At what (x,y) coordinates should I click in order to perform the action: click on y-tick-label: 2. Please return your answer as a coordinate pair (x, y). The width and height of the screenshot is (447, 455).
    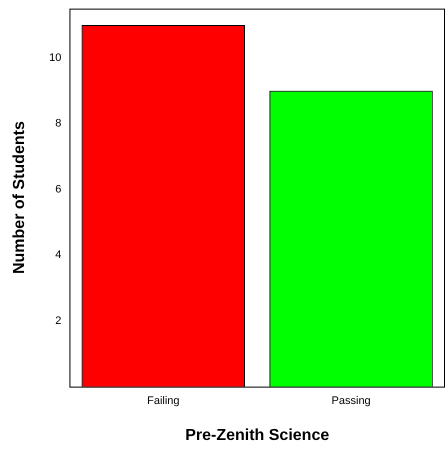
    Looking at the image, I should click on (58, 320).